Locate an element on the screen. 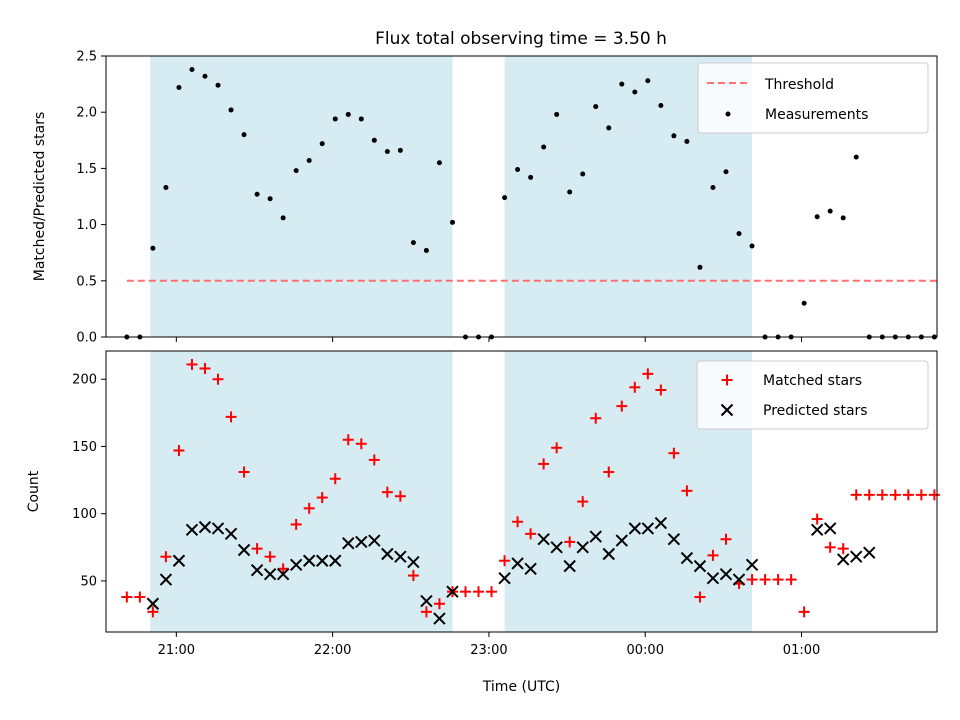  top-x-ticks is located at coordinates (489, 339).